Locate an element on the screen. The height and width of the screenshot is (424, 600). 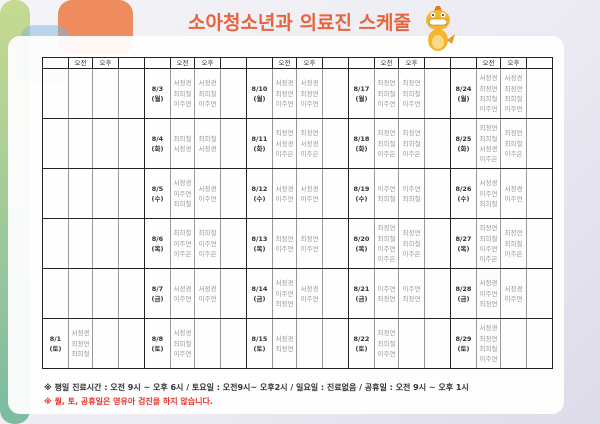
date-cell: 8/27 (목) is located at coordinates (463, 244).